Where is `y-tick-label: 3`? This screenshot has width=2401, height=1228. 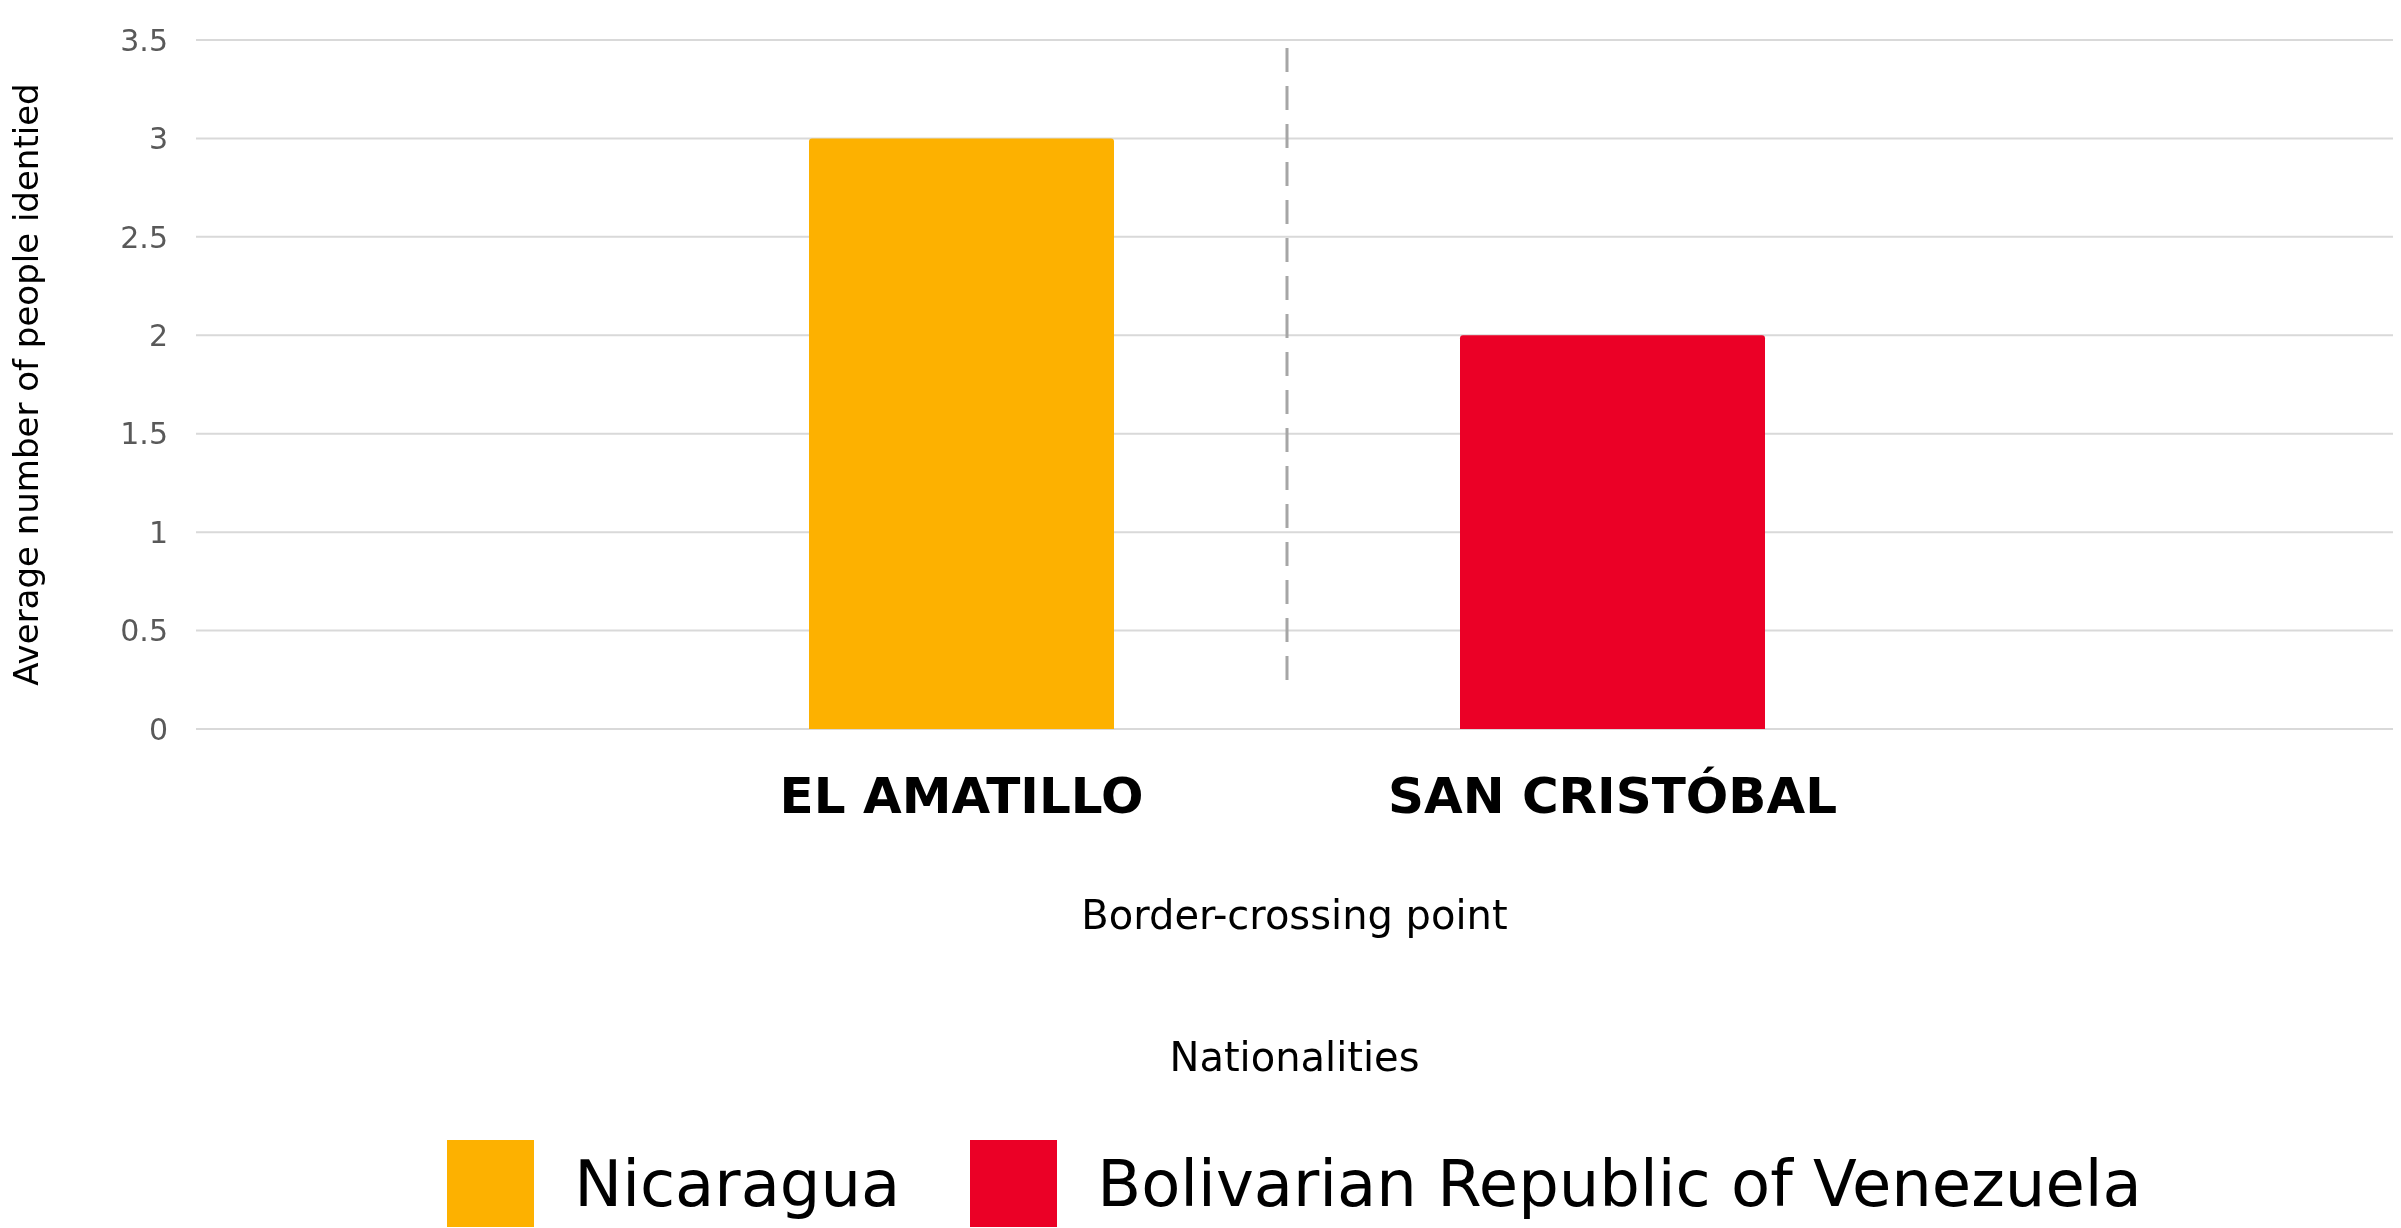
y-tick-label: 3 is located at coordinates (158, 139).